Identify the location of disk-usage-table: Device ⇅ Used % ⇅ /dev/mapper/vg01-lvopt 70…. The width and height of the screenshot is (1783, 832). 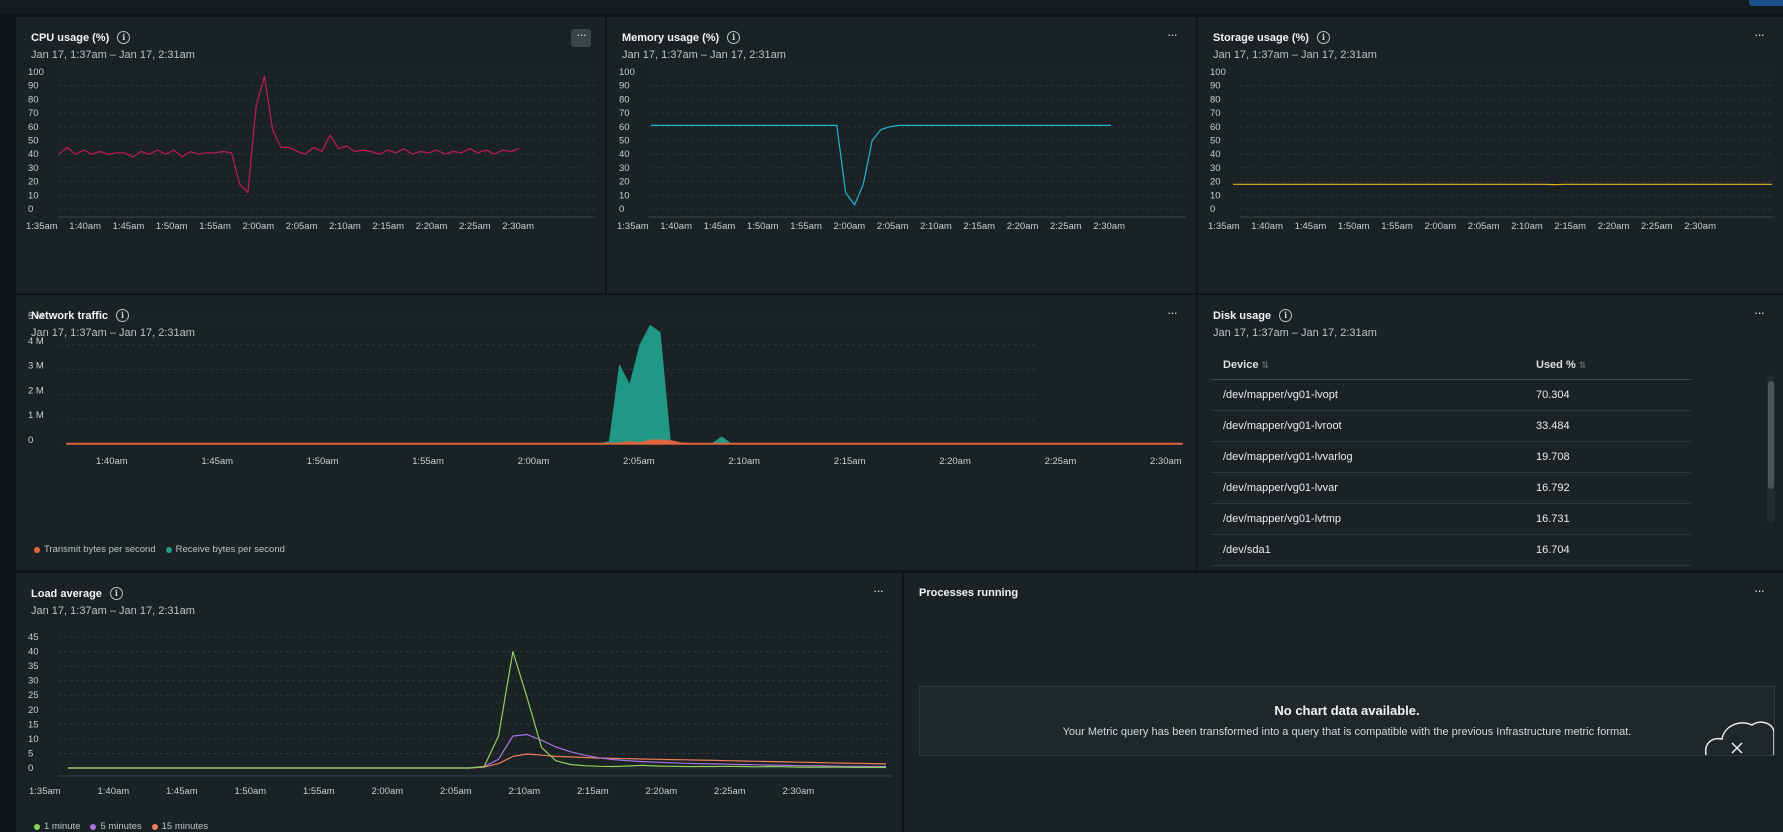
(1451, 458).